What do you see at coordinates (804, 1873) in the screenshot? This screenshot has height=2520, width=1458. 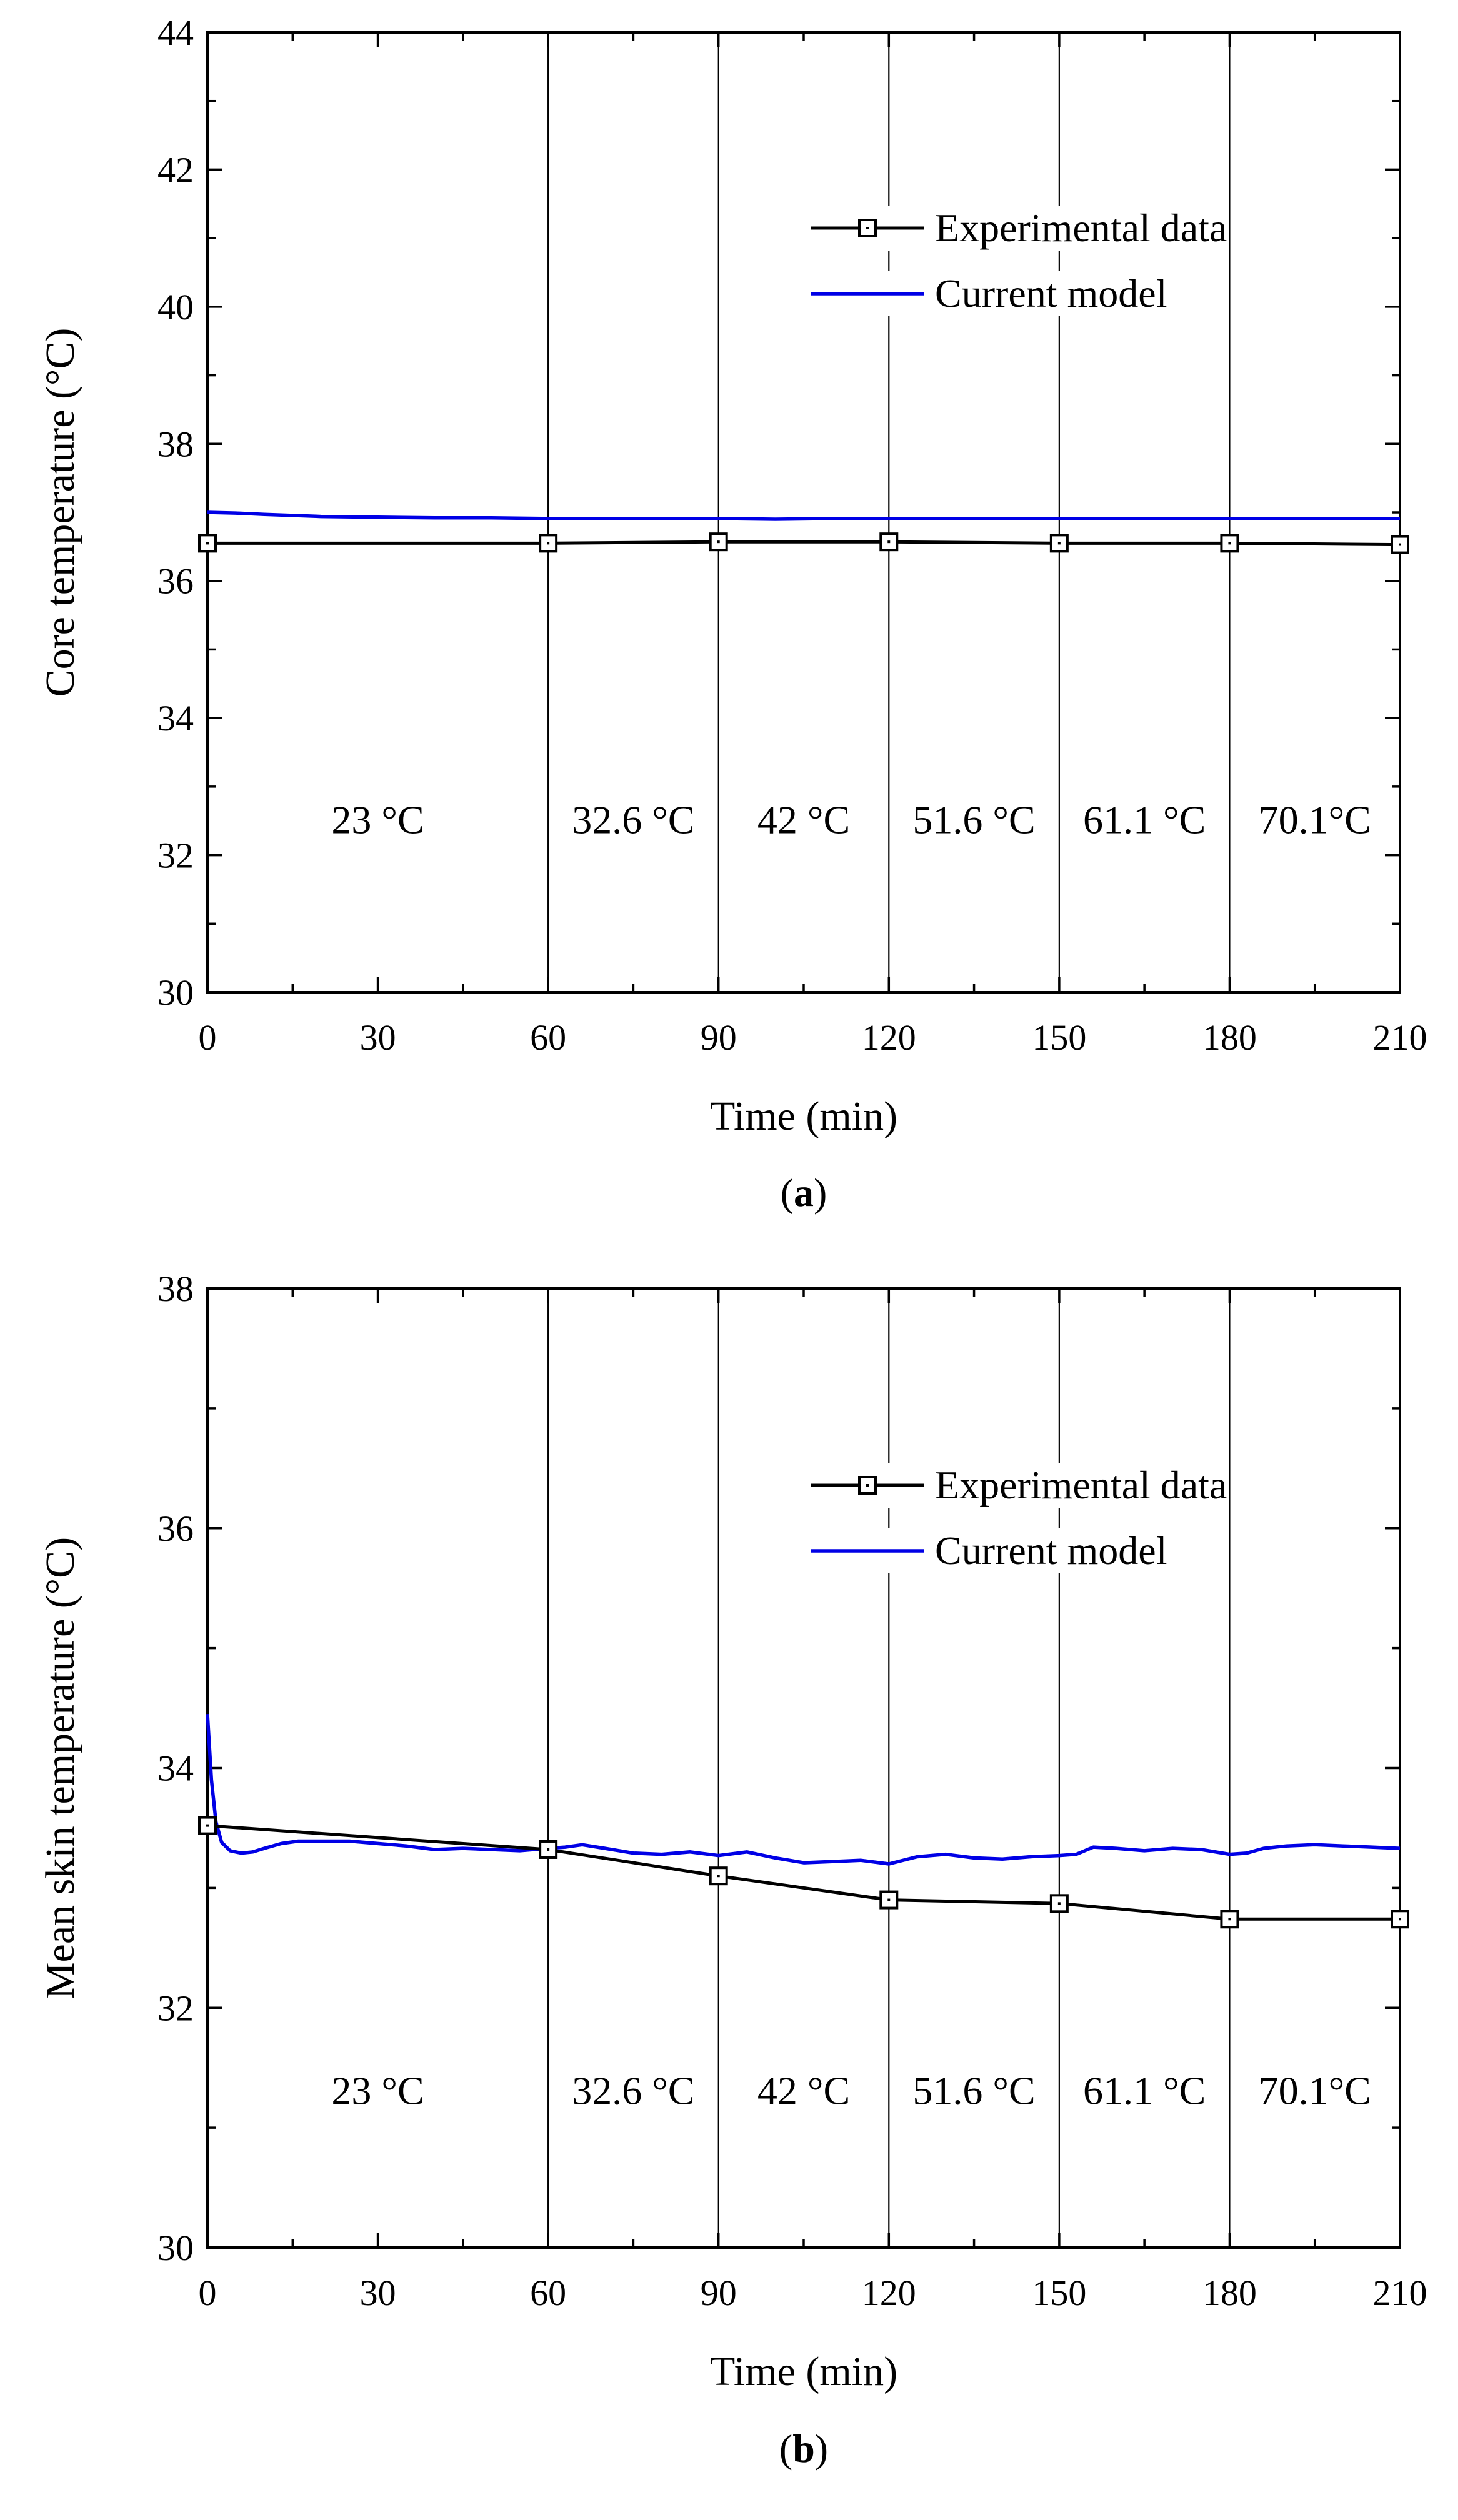 I see `experimental-data-line` at bounding box center [804, 1873].